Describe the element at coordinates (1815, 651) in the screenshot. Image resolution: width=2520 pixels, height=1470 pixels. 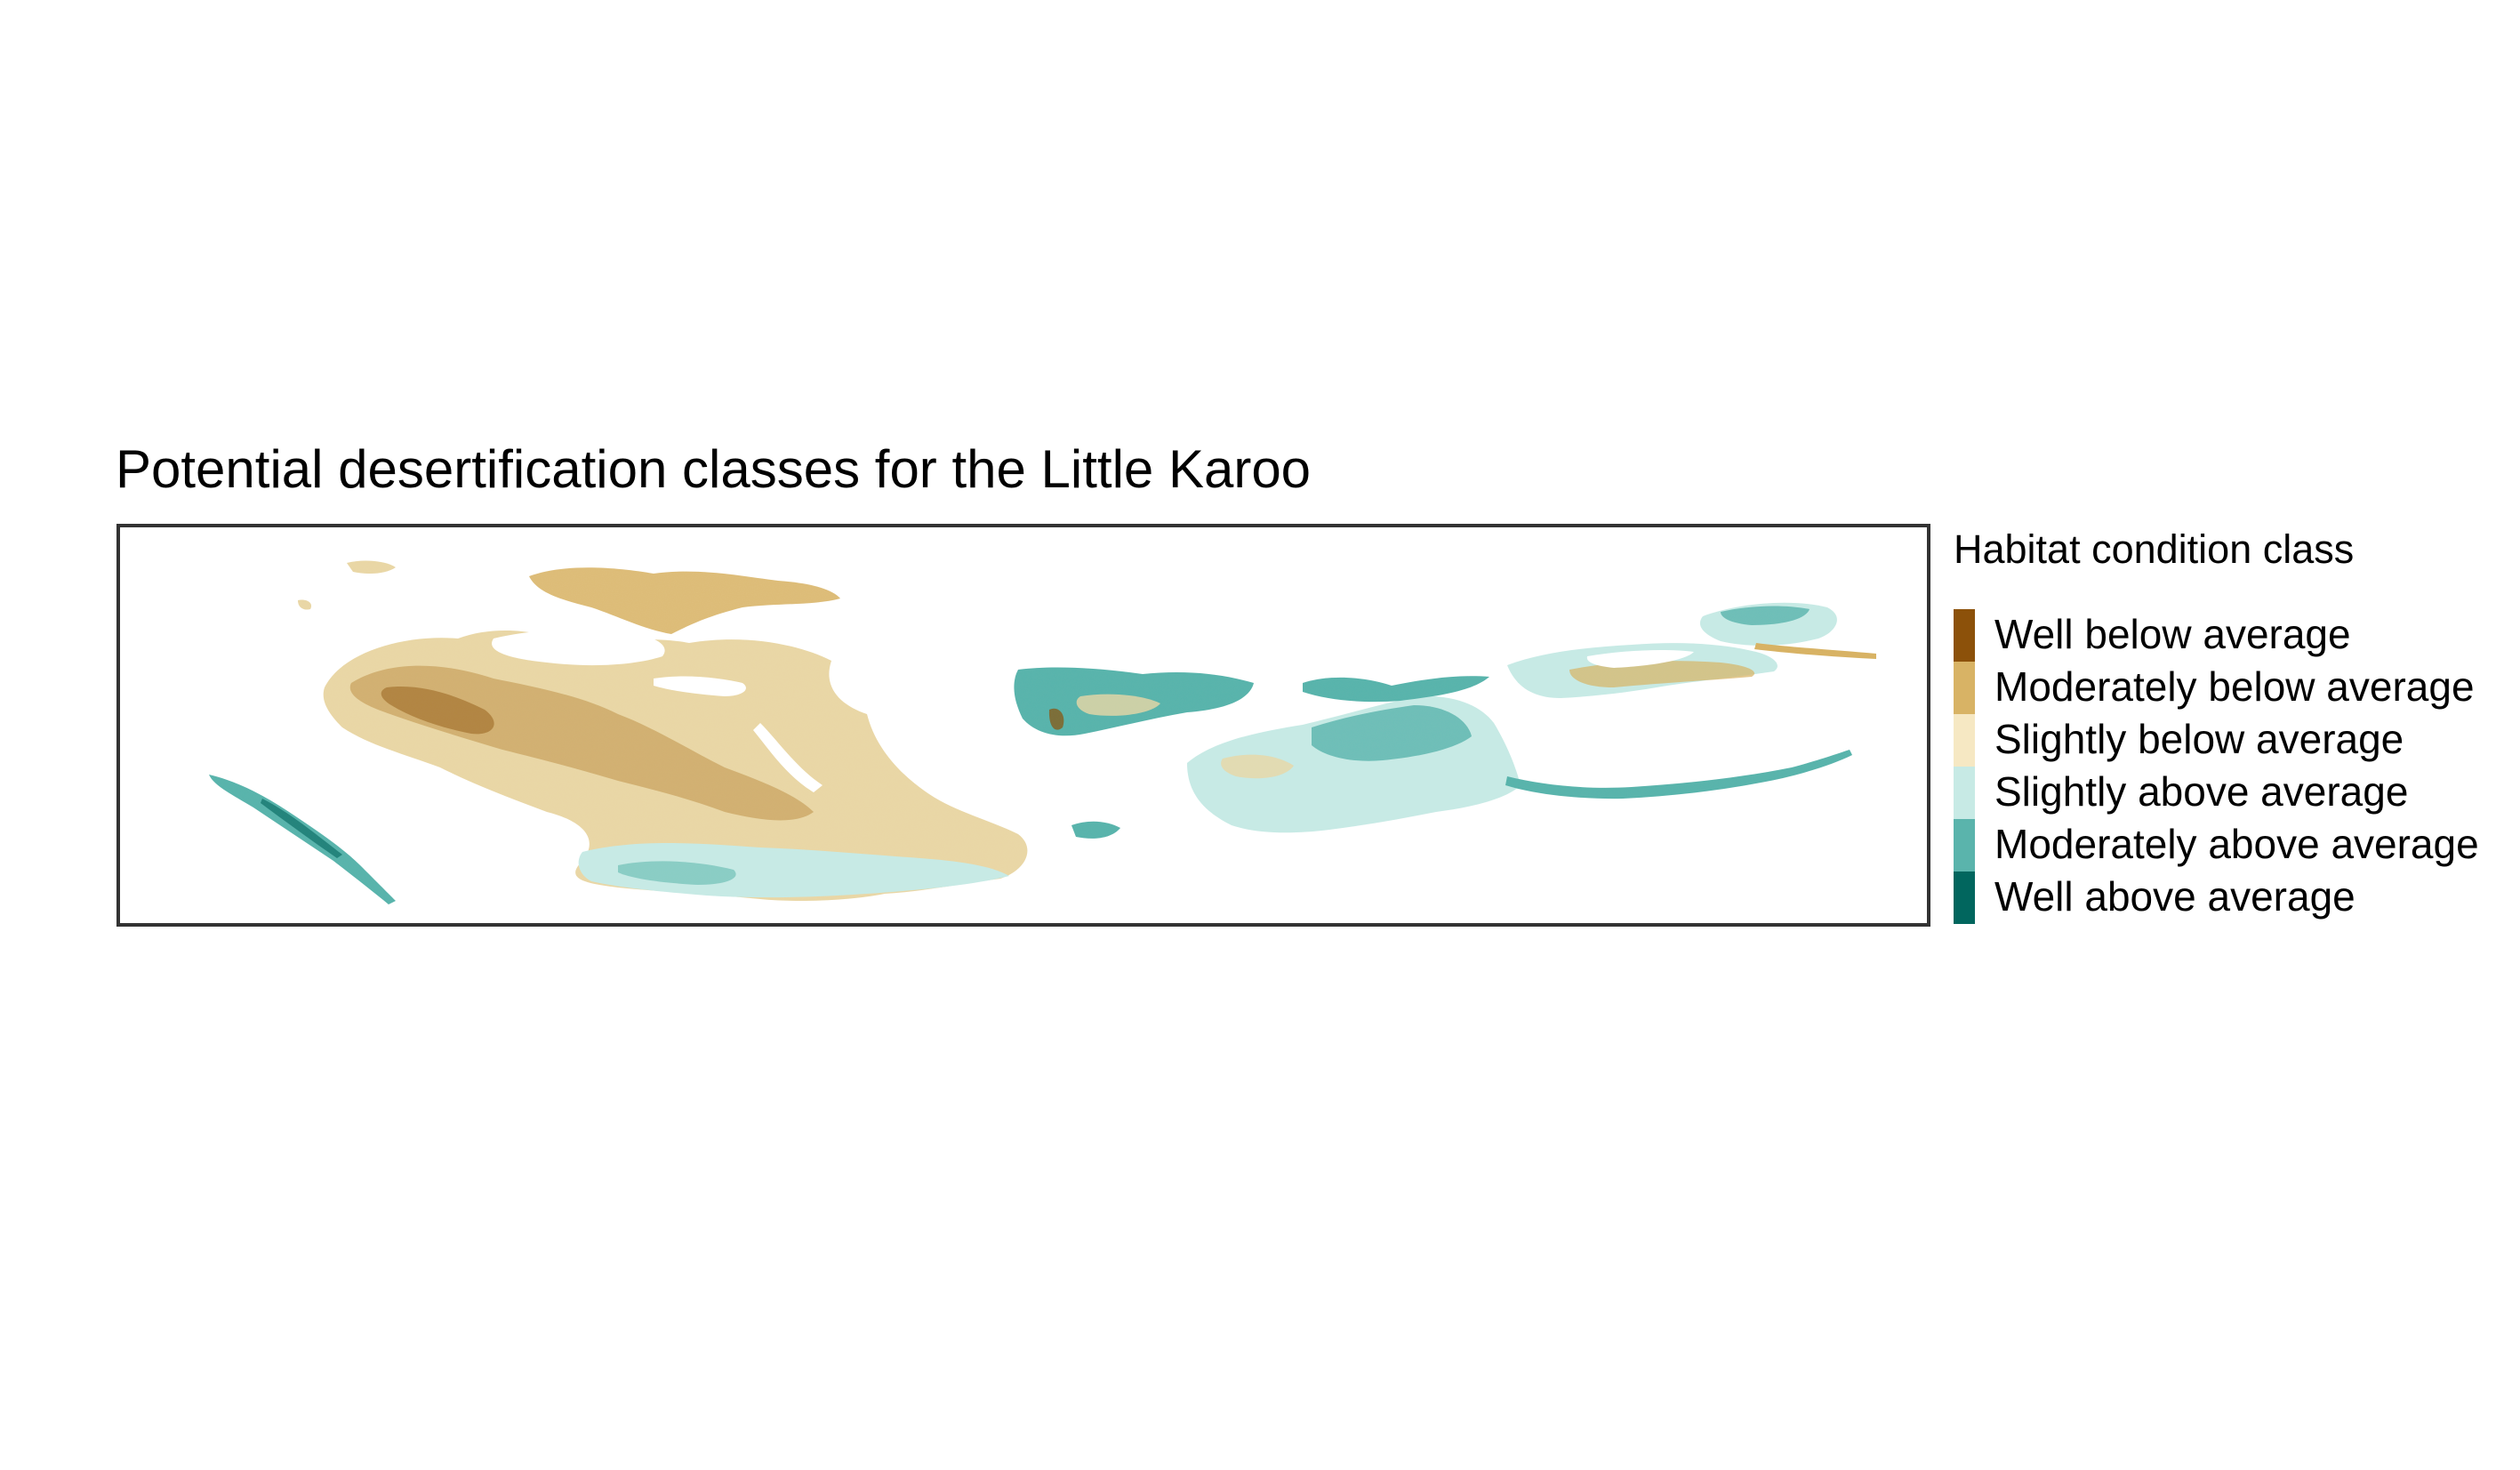
I see `east-end-brown-strip` at that location.